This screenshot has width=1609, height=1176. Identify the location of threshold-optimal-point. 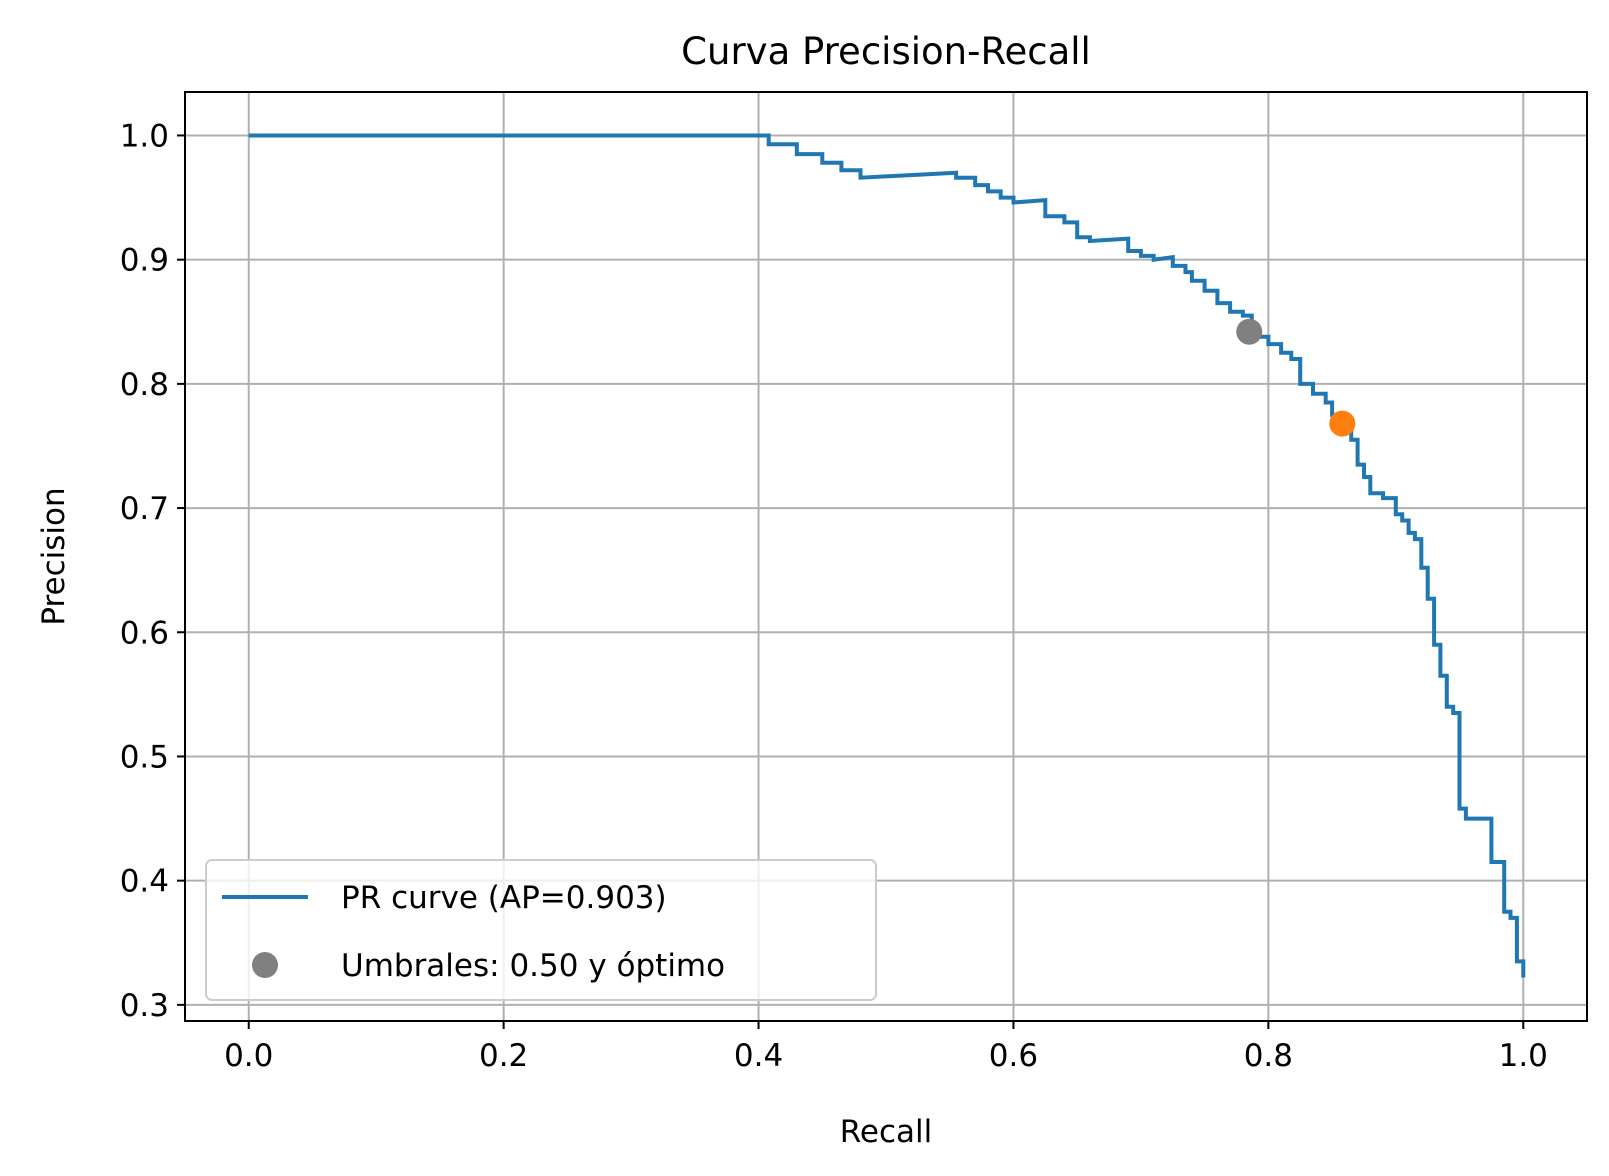
(1342, 423).